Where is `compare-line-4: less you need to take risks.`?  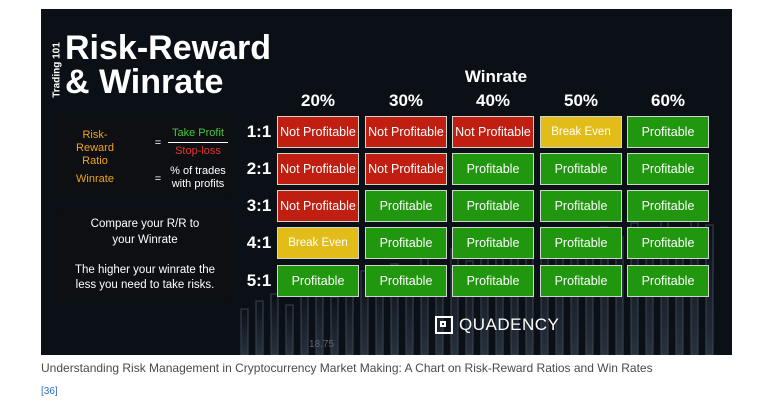 compare-line-4: less you need to take risks. is located at coordinates (145, 285).